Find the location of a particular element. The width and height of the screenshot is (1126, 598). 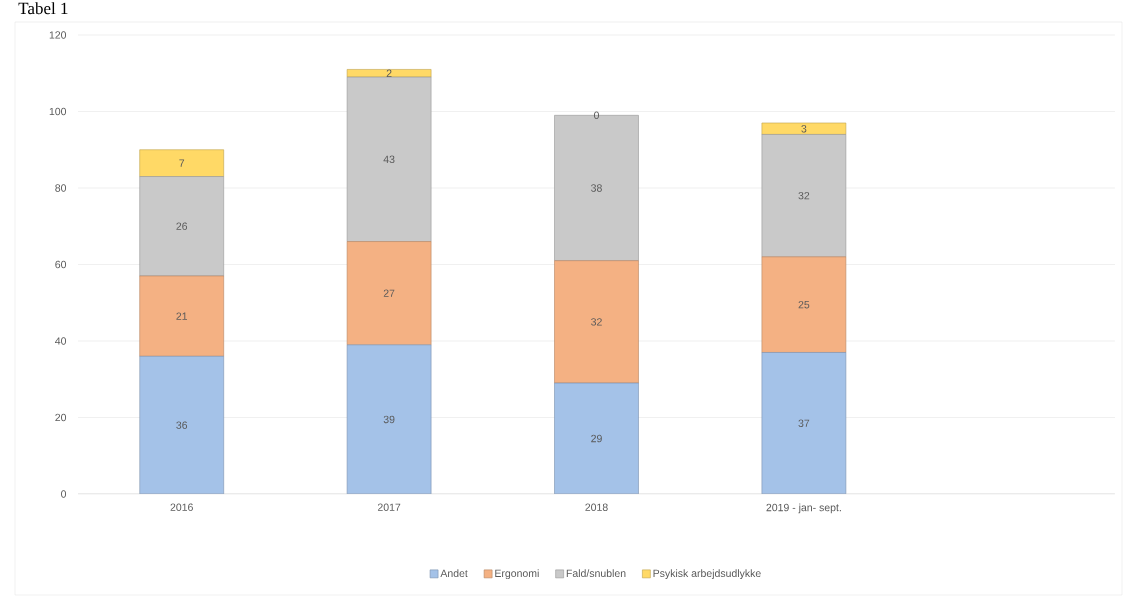

data-label: 7 is located at coordinates (182, 163).